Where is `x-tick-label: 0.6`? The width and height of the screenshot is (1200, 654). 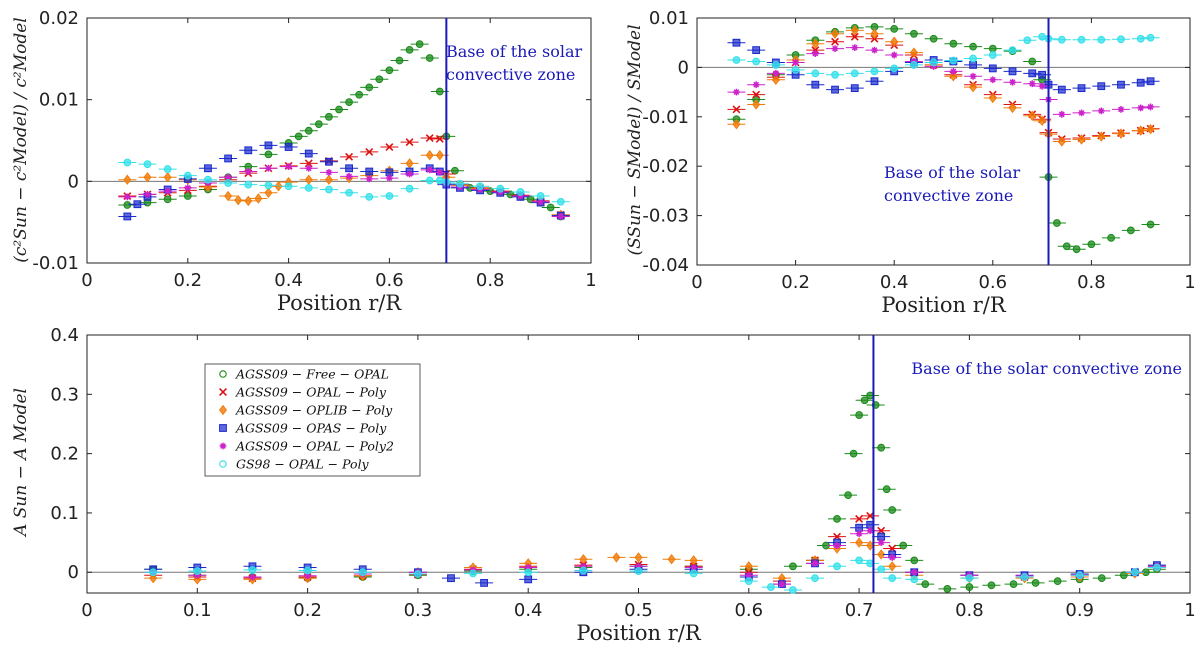
x-tick-label: 0.6 is located at coordinates (992, 282).